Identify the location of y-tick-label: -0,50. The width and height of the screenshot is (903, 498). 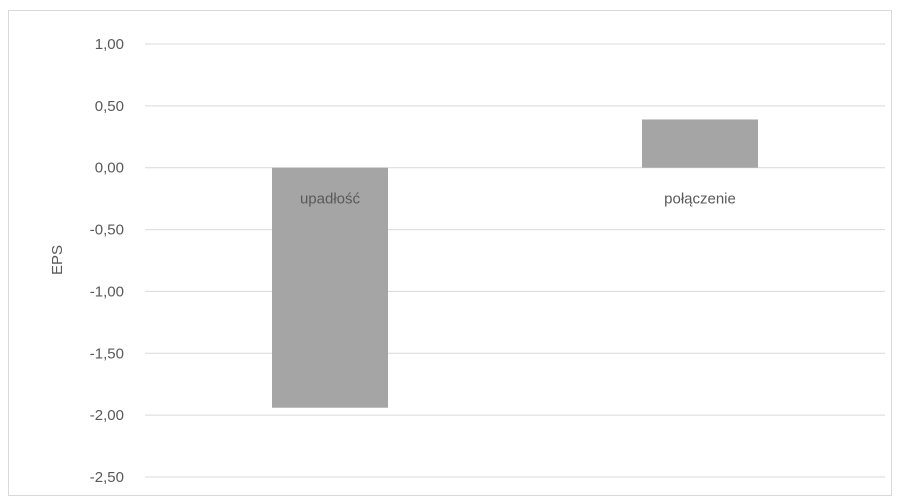
(107, 230).